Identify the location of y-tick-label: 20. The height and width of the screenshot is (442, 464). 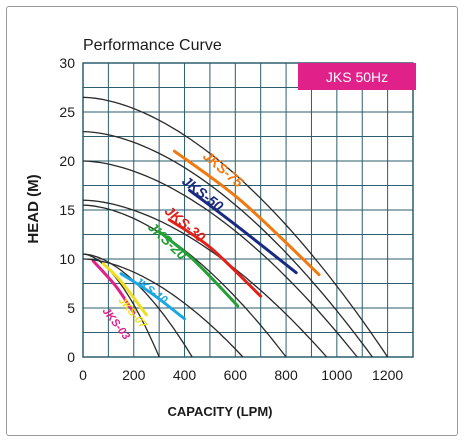
(67, 161).